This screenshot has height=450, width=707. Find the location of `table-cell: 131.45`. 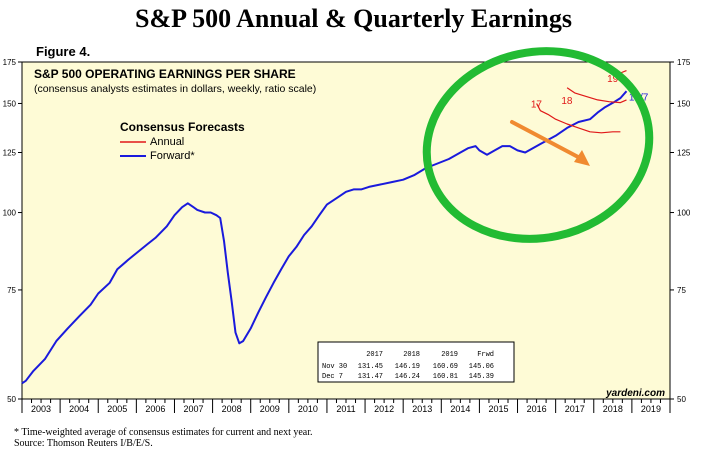

table-cell: 131.45 is located at coordinates (370, 367).